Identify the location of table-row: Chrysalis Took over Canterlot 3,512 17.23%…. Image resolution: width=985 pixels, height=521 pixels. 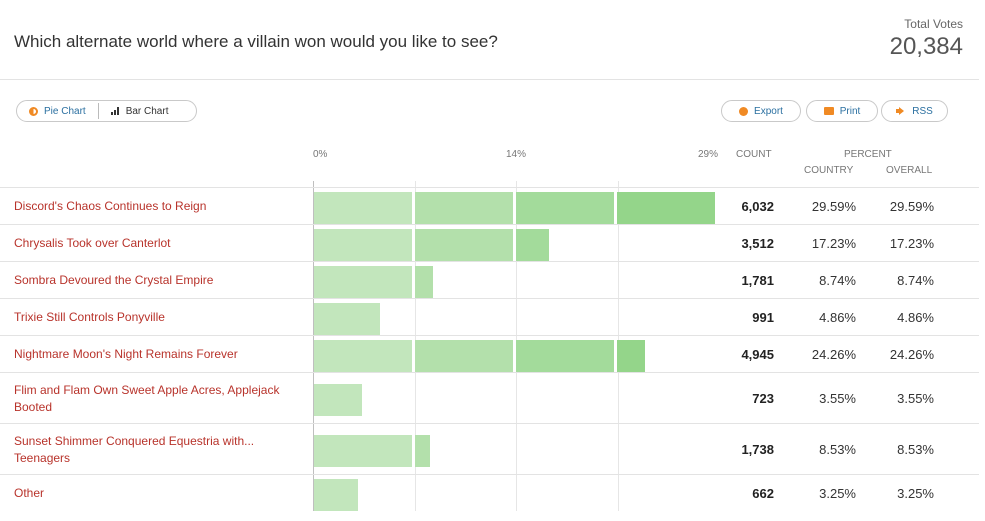
(489, 242).